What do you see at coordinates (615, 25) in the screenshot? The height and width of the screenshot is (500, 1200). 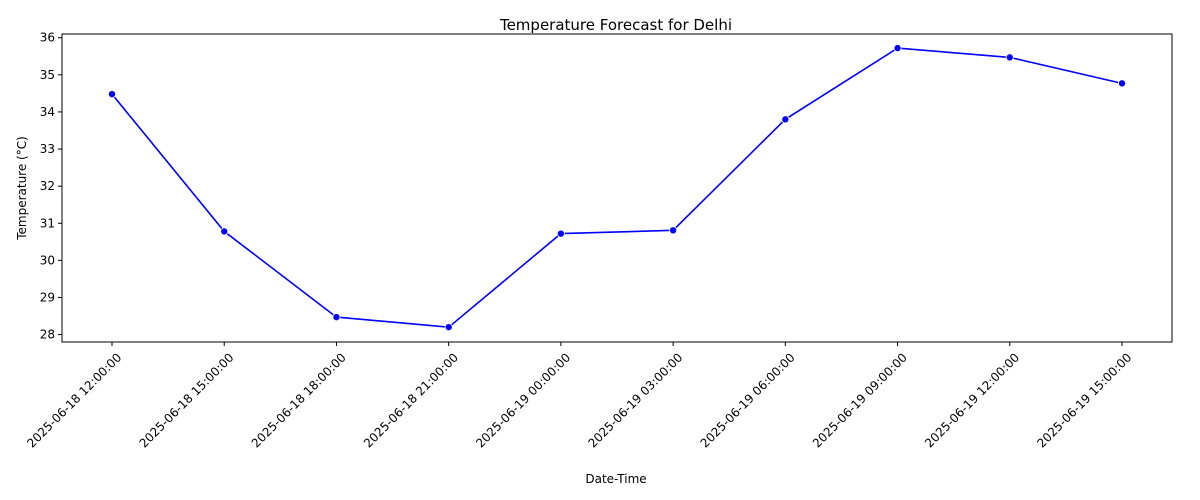 I see `chart-title: Temperature Forecast for Delhi` at bounding box center [615, 25].